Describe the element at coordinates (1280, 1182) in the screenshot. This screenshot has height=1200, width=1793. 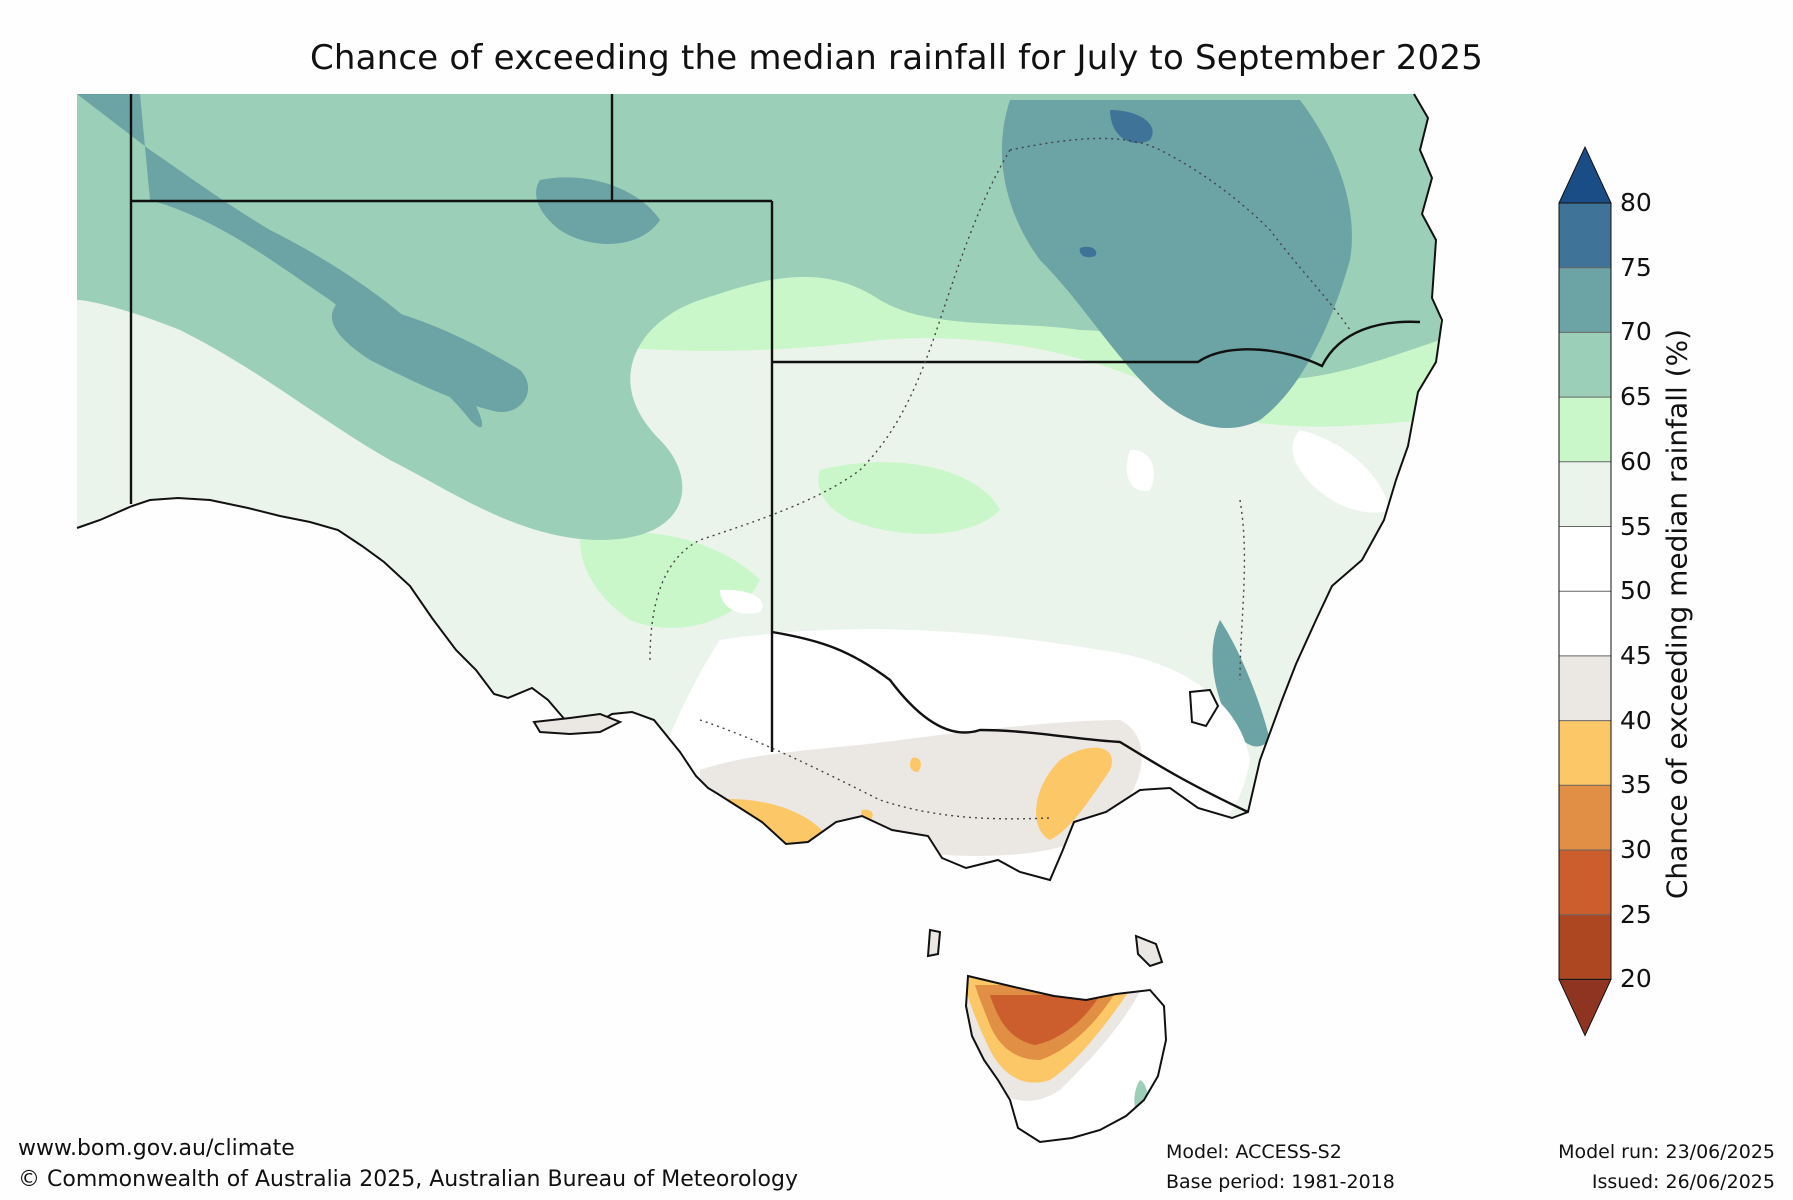
I see `base-period-text: Base period: 1981-2018` at that location.